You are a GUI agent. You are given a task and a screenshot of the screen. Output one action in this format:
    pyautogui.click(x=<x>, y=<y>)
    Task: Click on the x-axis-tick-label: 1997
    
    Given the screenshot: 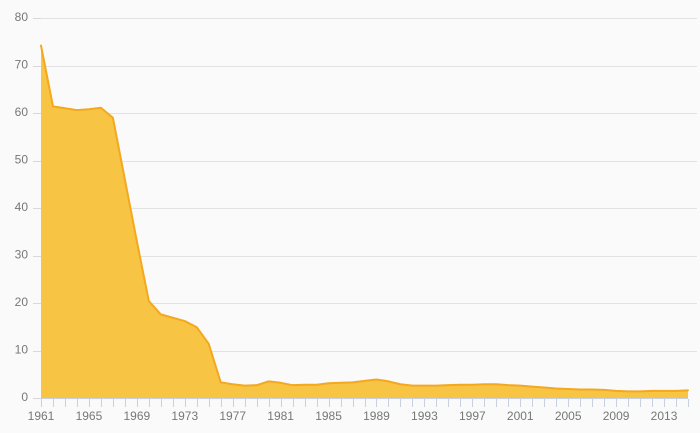 What is the action you would take?
    pyautogui.click(x=472, y=416)
    